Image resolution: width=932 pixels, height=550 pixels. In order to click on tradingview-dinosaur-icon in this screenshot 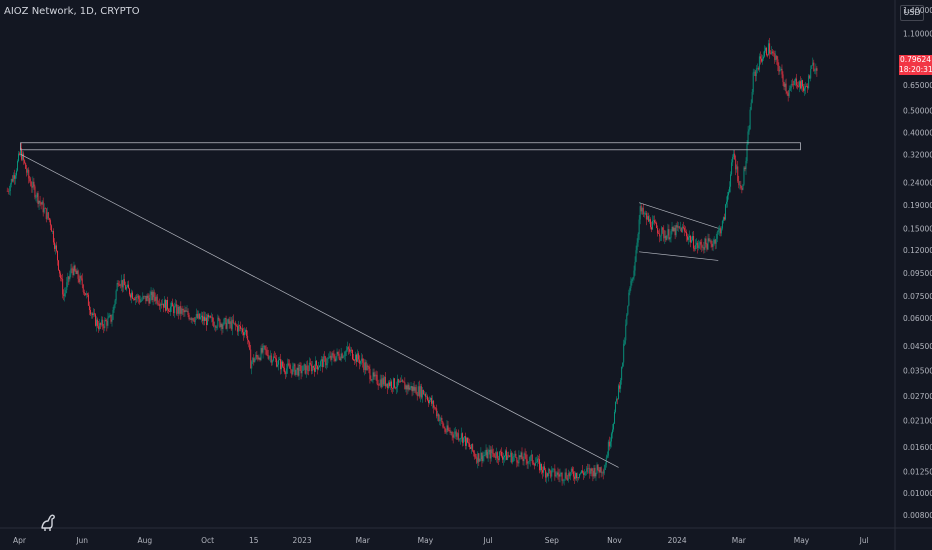, I will do `click(48, 522)`.